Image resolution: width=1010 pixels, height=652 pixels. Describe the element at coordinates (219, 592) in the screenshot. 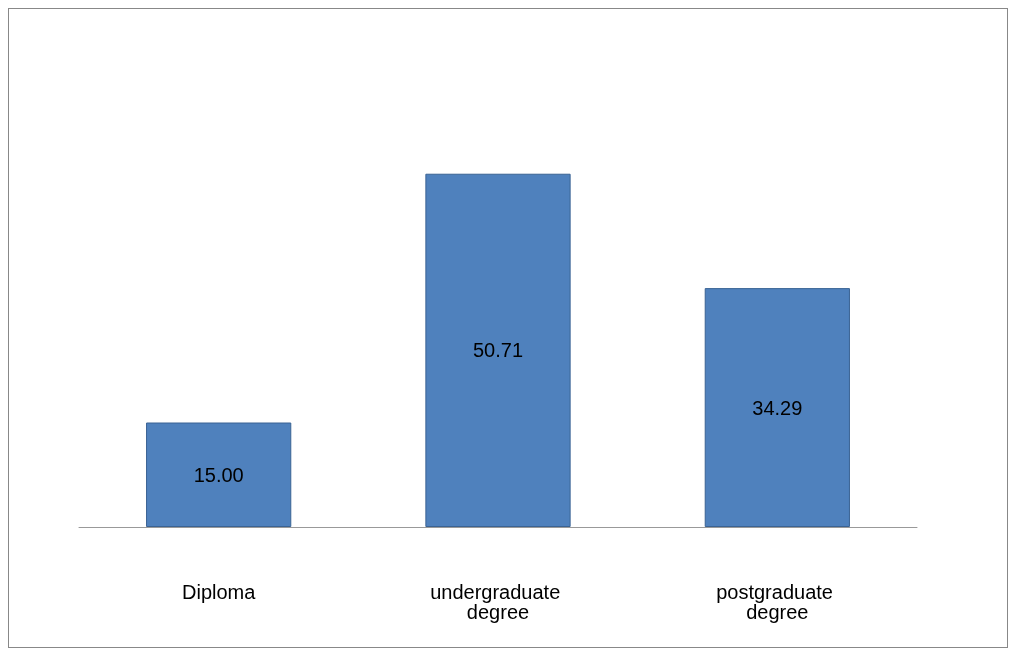

I see `x-tick-label: Diploma` at that location.